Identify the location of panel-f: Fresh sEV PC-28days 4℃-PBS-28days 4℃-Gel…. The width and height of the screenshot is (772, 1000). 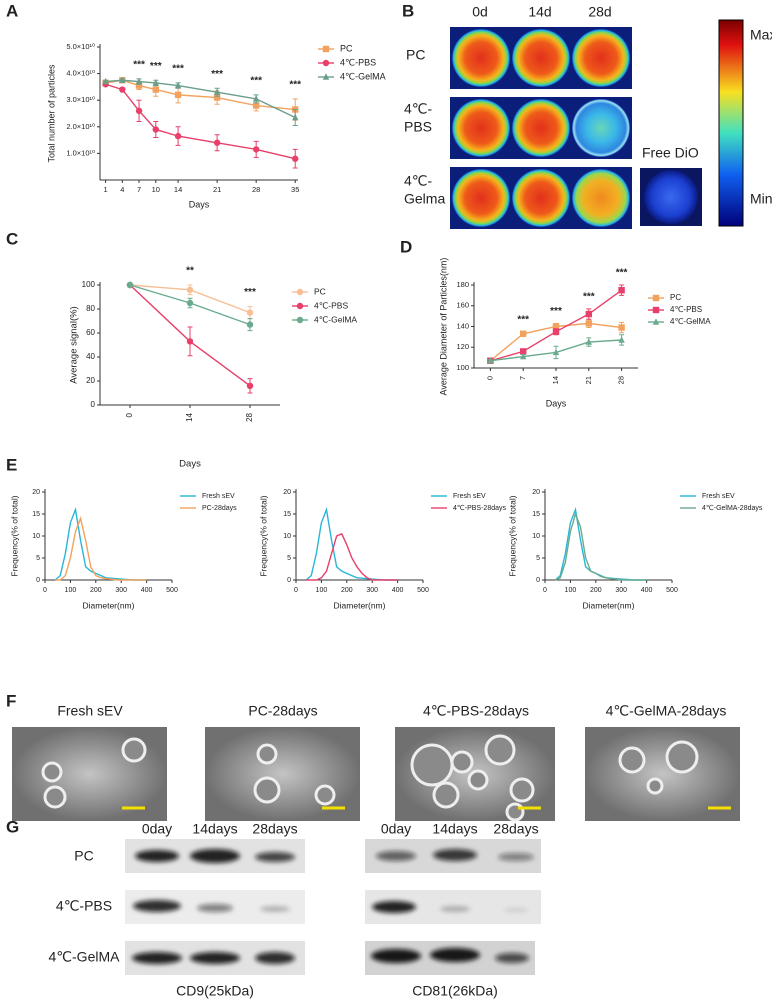
(376, 762).